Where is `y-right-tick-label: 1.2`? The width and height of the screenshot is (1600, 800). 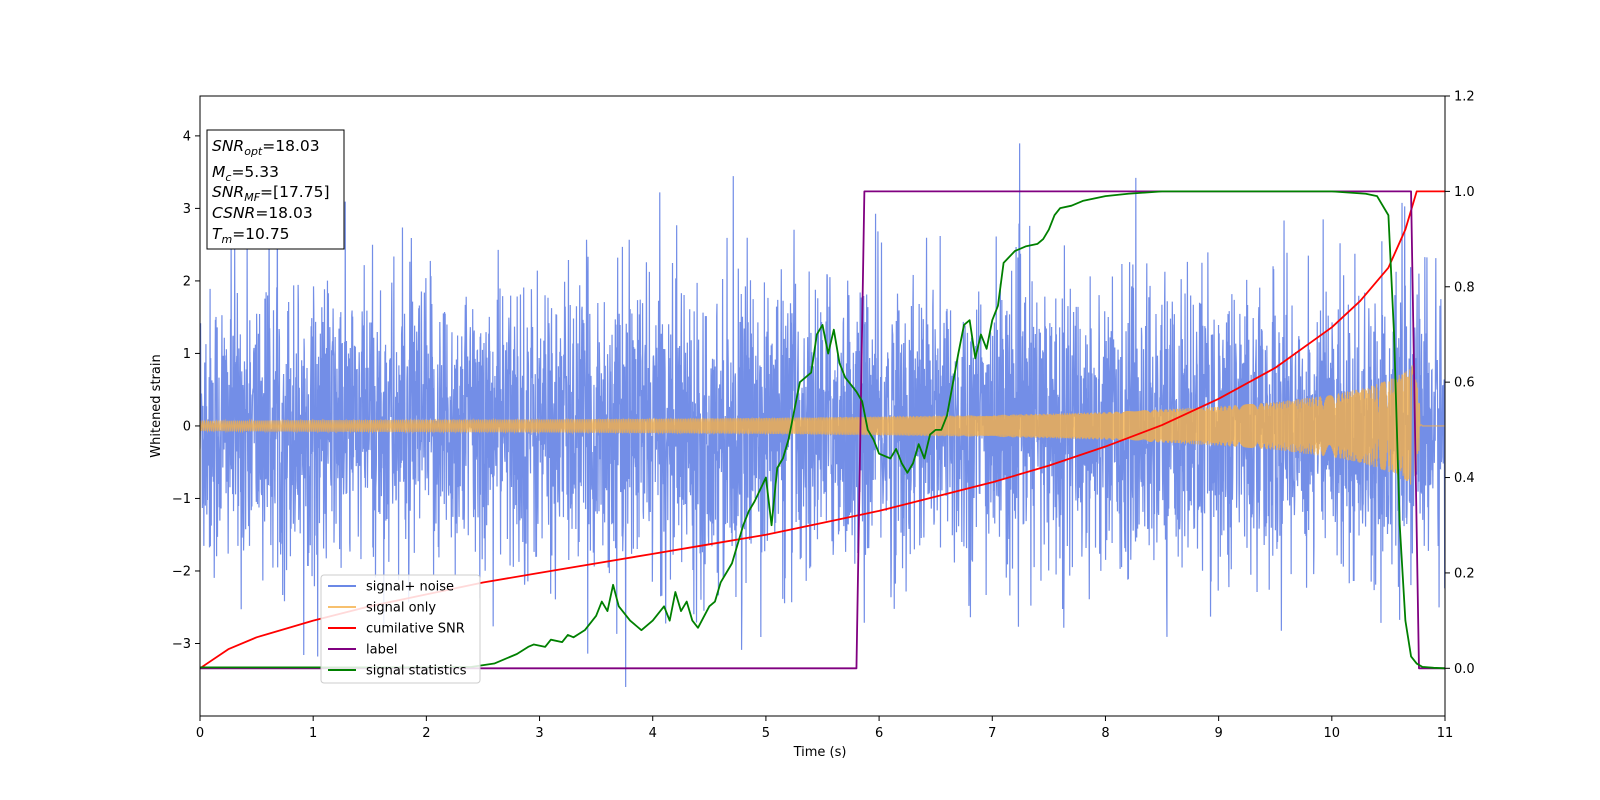 y-right-tick-label: 1.2 is located at coordinates (1464, 97).